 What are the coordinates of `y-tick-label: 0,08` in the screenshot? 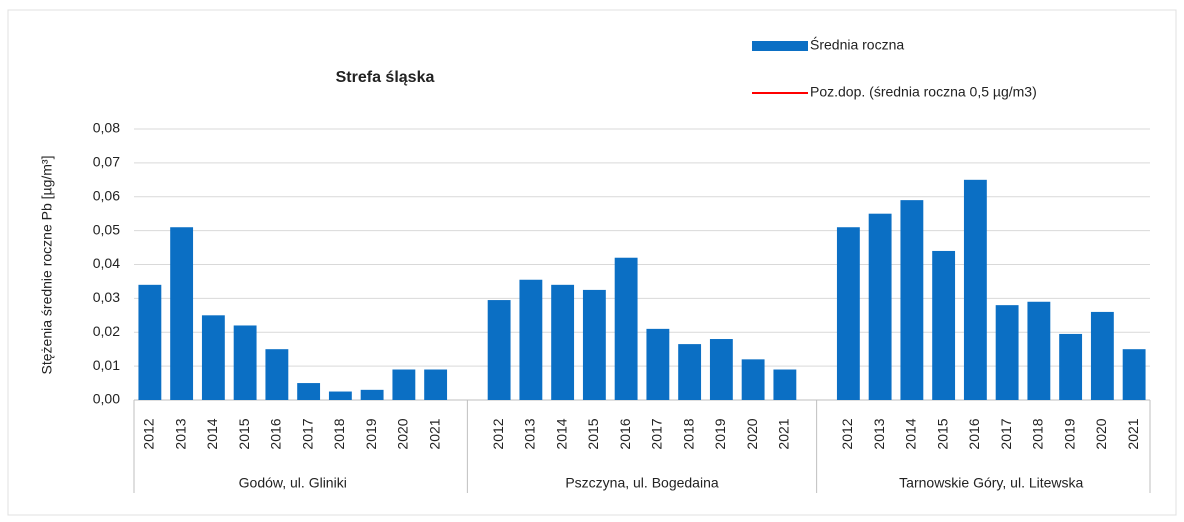 It's located at (106, 128).